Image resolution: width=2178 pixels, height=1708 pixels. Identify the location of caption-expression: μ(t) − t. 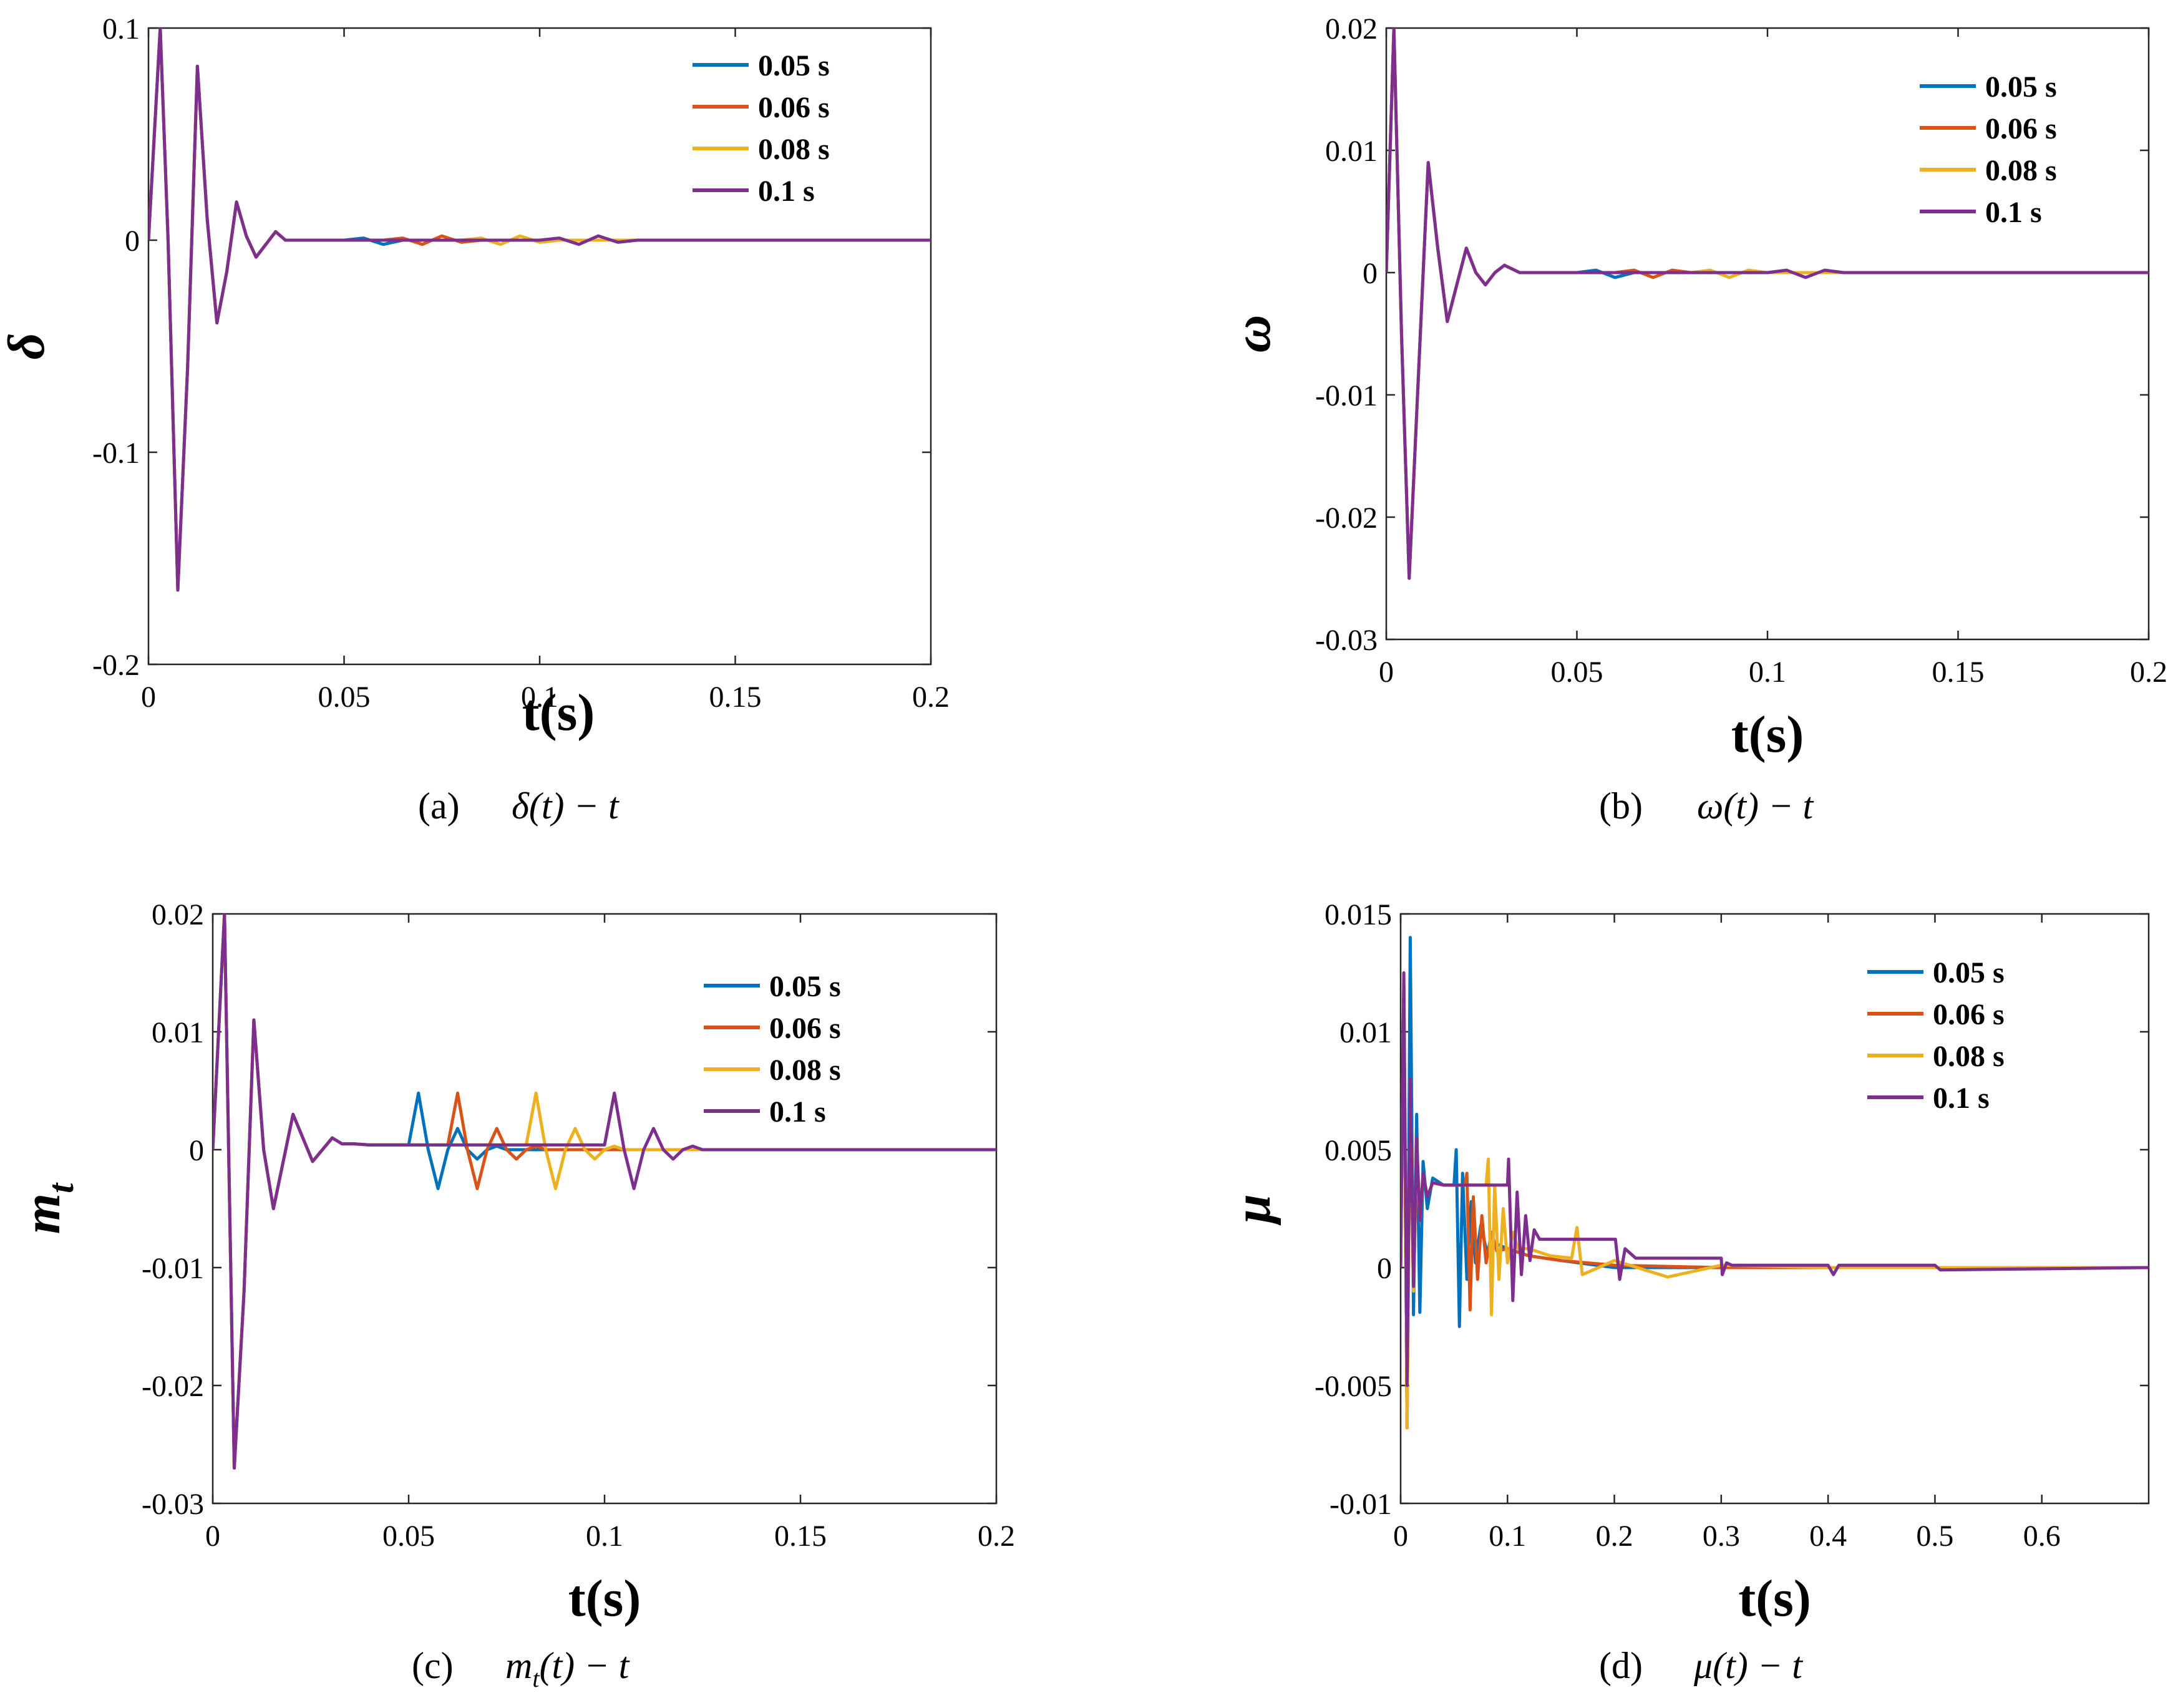
(1748, 1665).